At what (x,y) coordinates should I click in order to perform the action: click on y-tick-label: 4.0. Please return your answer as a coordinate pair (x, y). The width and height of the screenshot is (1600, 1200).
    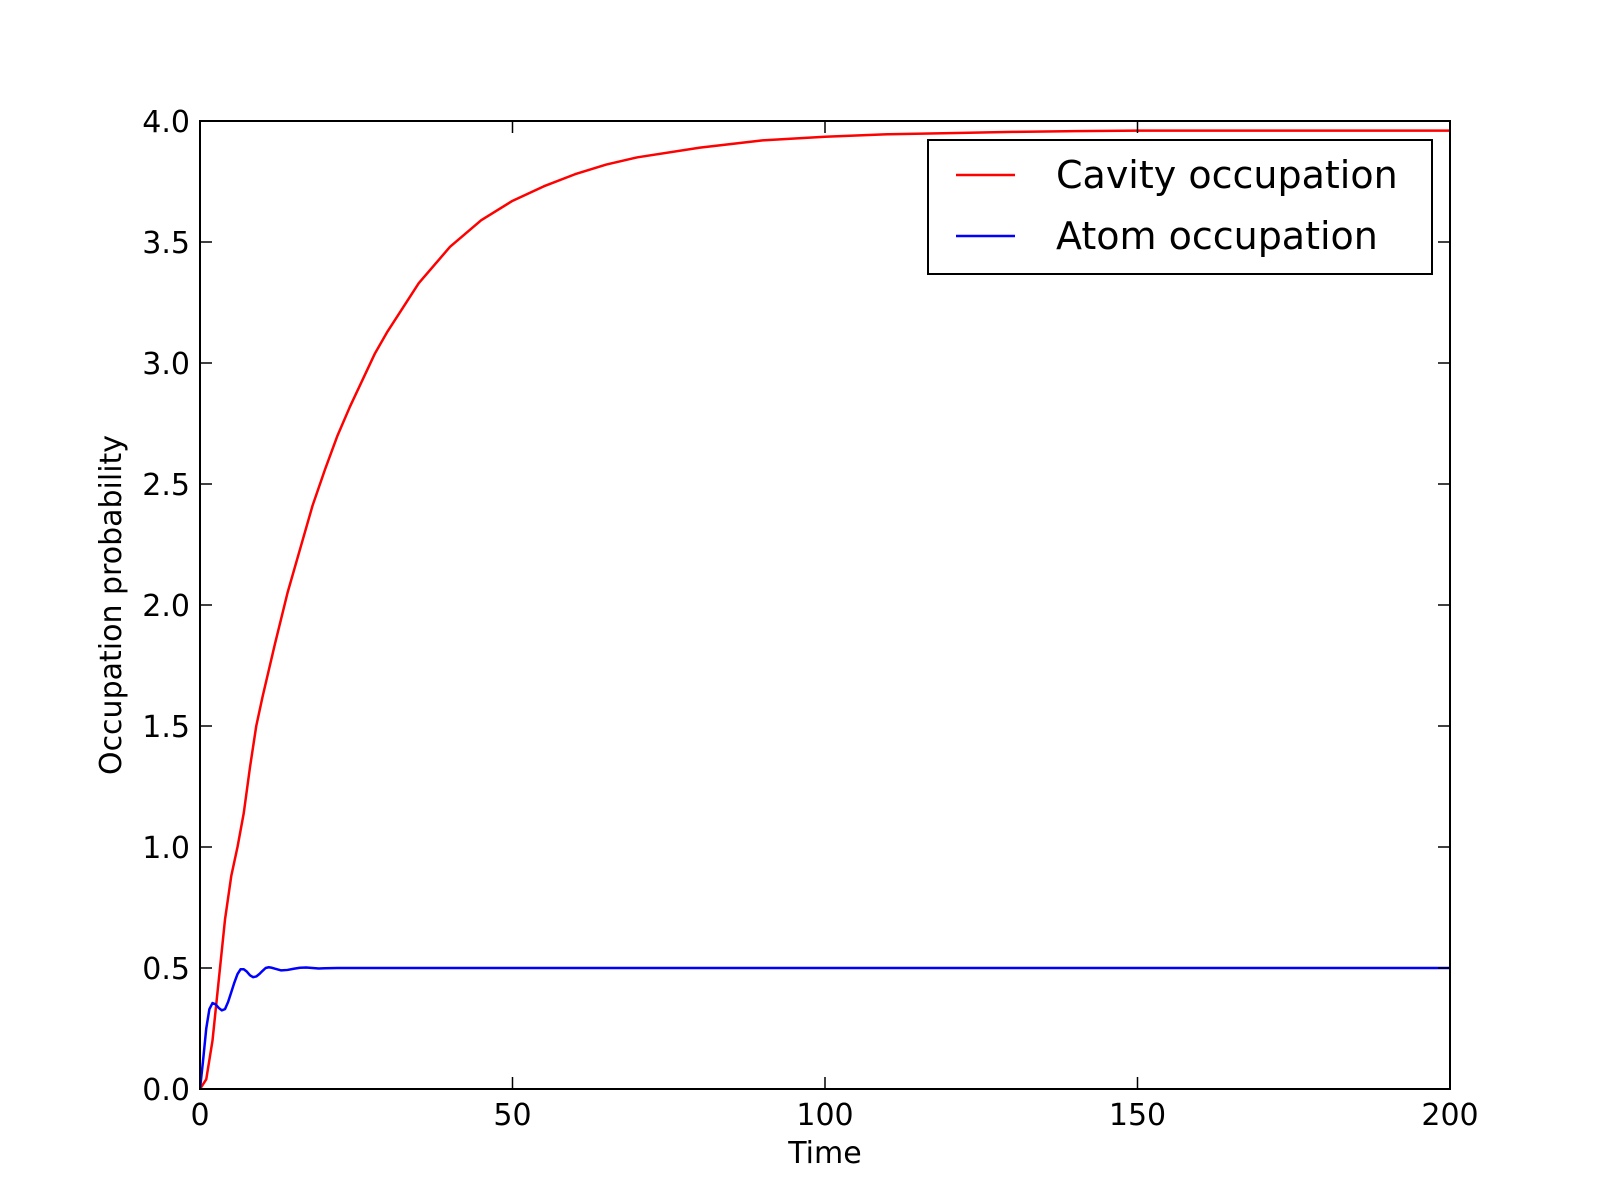
    Looking at the image, I should click on (166, 122).